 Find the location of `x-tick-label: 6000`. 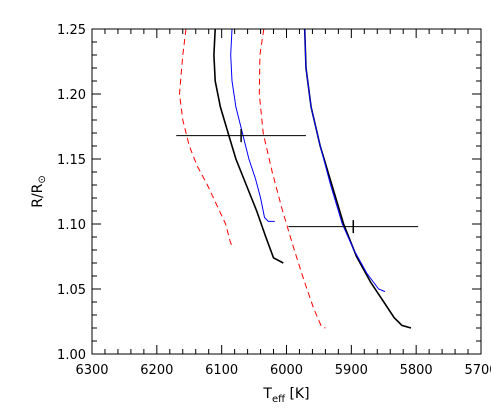

x-tick-label: 6000 is located at coordinates (286, 370).